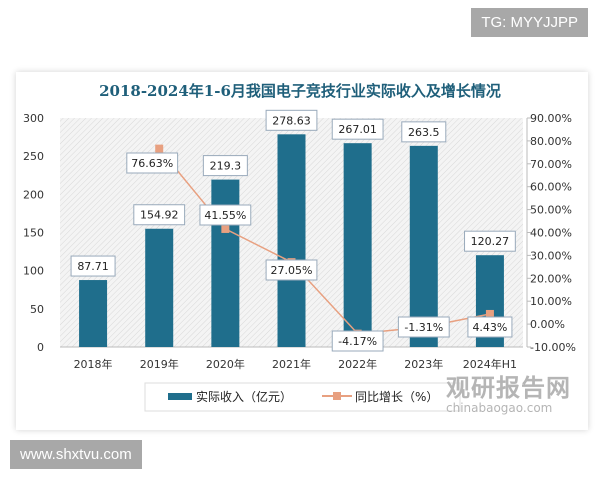 The height and width of the screenshot is (480, 600). I want to click on left-tick-label: 100, so click(33, 271).